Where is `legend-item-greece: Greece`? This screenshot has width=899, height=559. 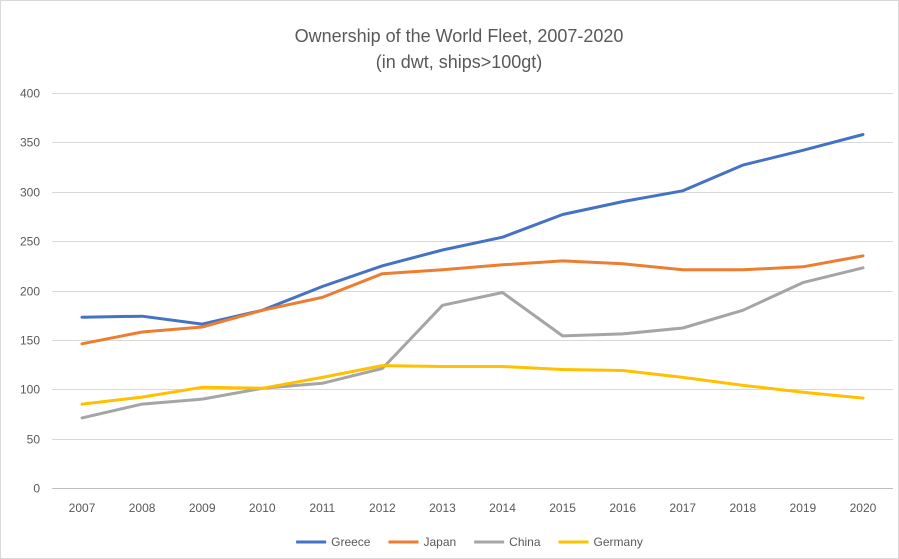 legend-item-greece: Greece is located at coordinates (333, 542).